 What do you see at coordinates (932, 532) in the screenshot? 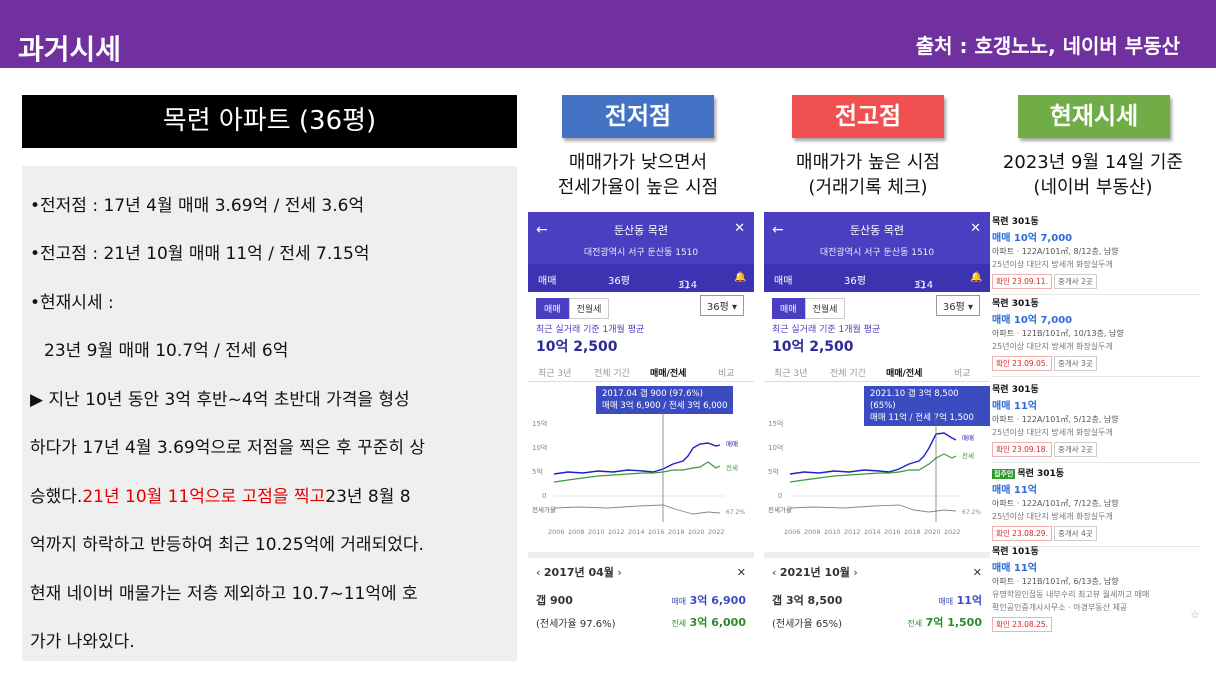
I see `xtick: 2020` at bounding box center [932, 532].